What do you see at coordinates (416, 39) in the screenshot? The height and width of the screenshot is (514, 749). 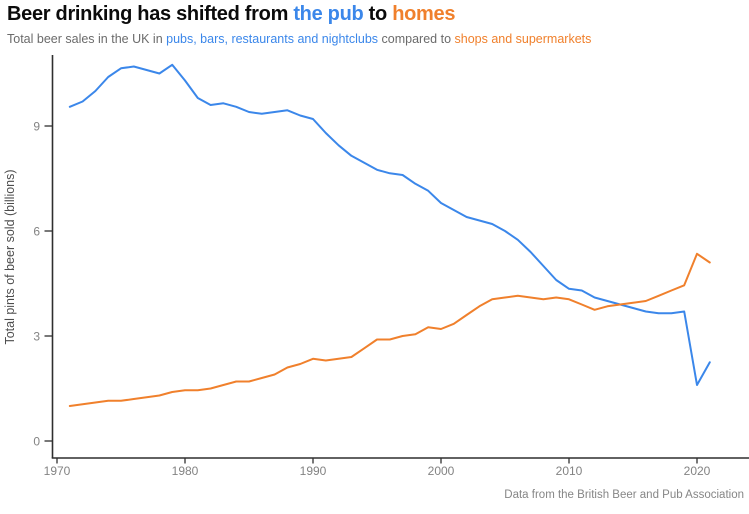 I see `subtitle-connector: compared to` at bounding box center [416, 39].